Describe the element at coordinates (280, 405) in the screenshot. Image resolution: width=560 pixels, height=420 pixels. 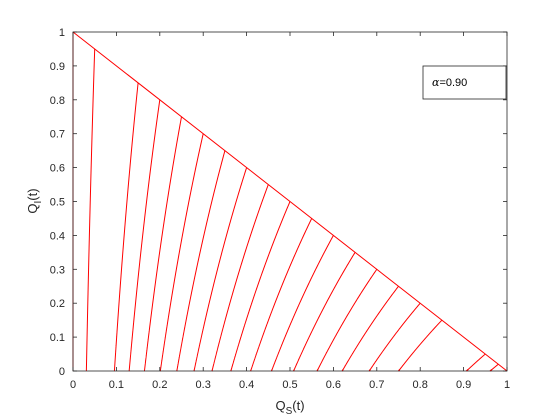
I see `x-axis-label-base: Q` at that location.